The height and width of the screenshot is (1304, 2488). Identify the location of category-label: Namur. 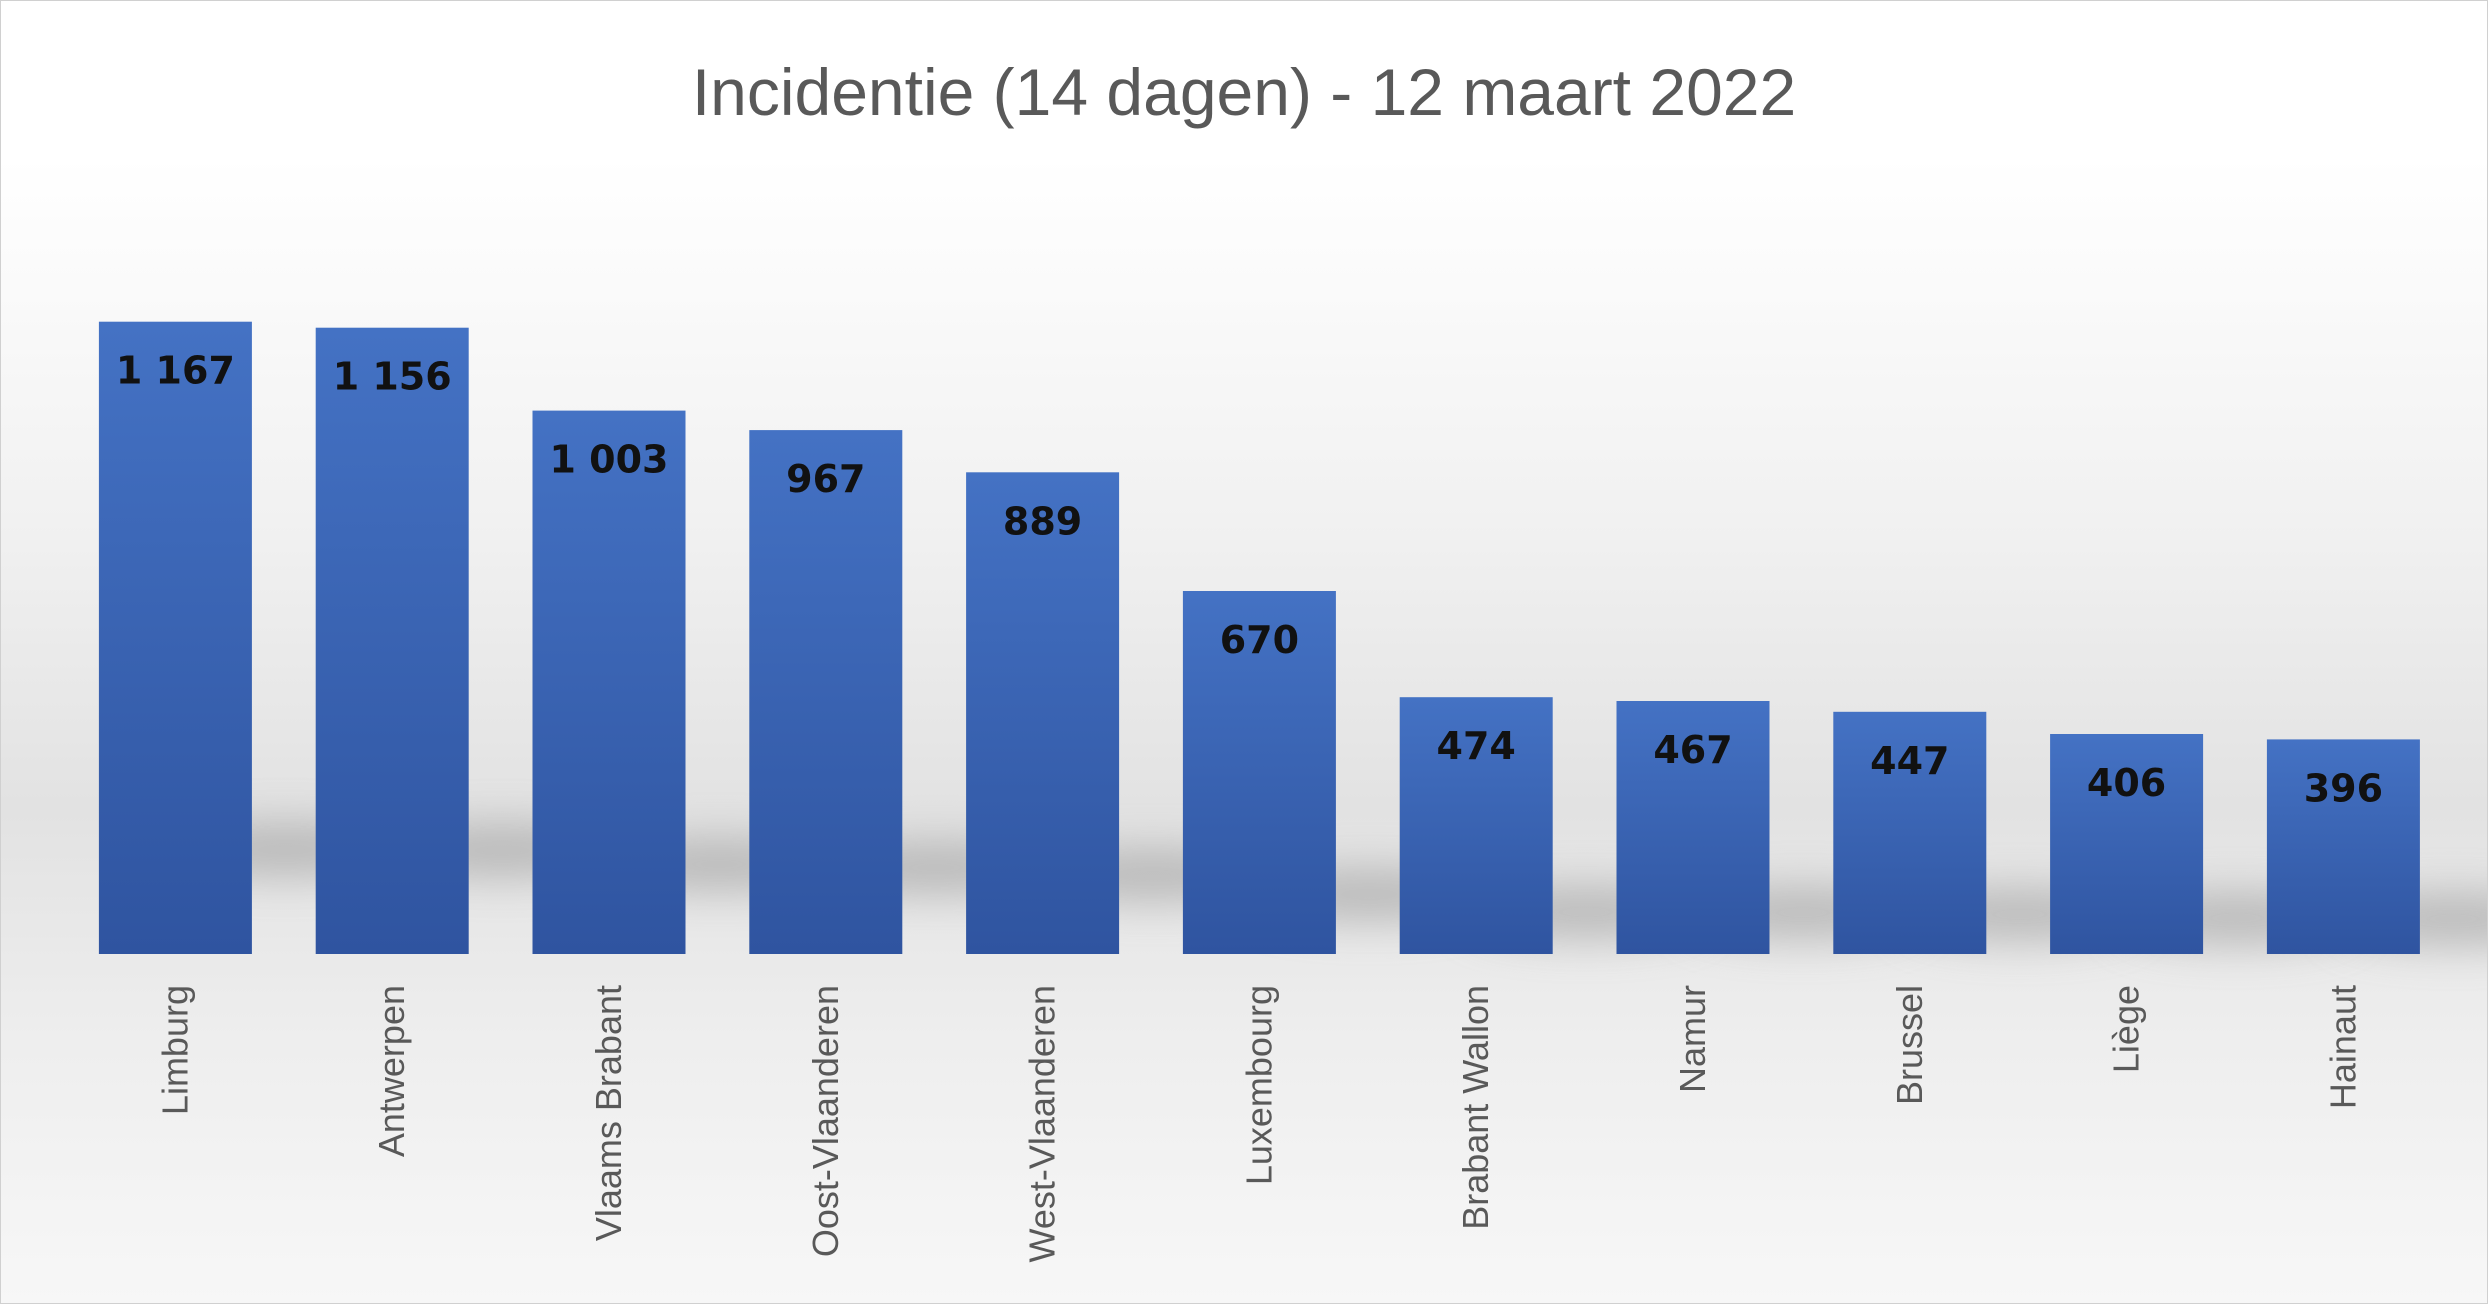
(1692, 1039).